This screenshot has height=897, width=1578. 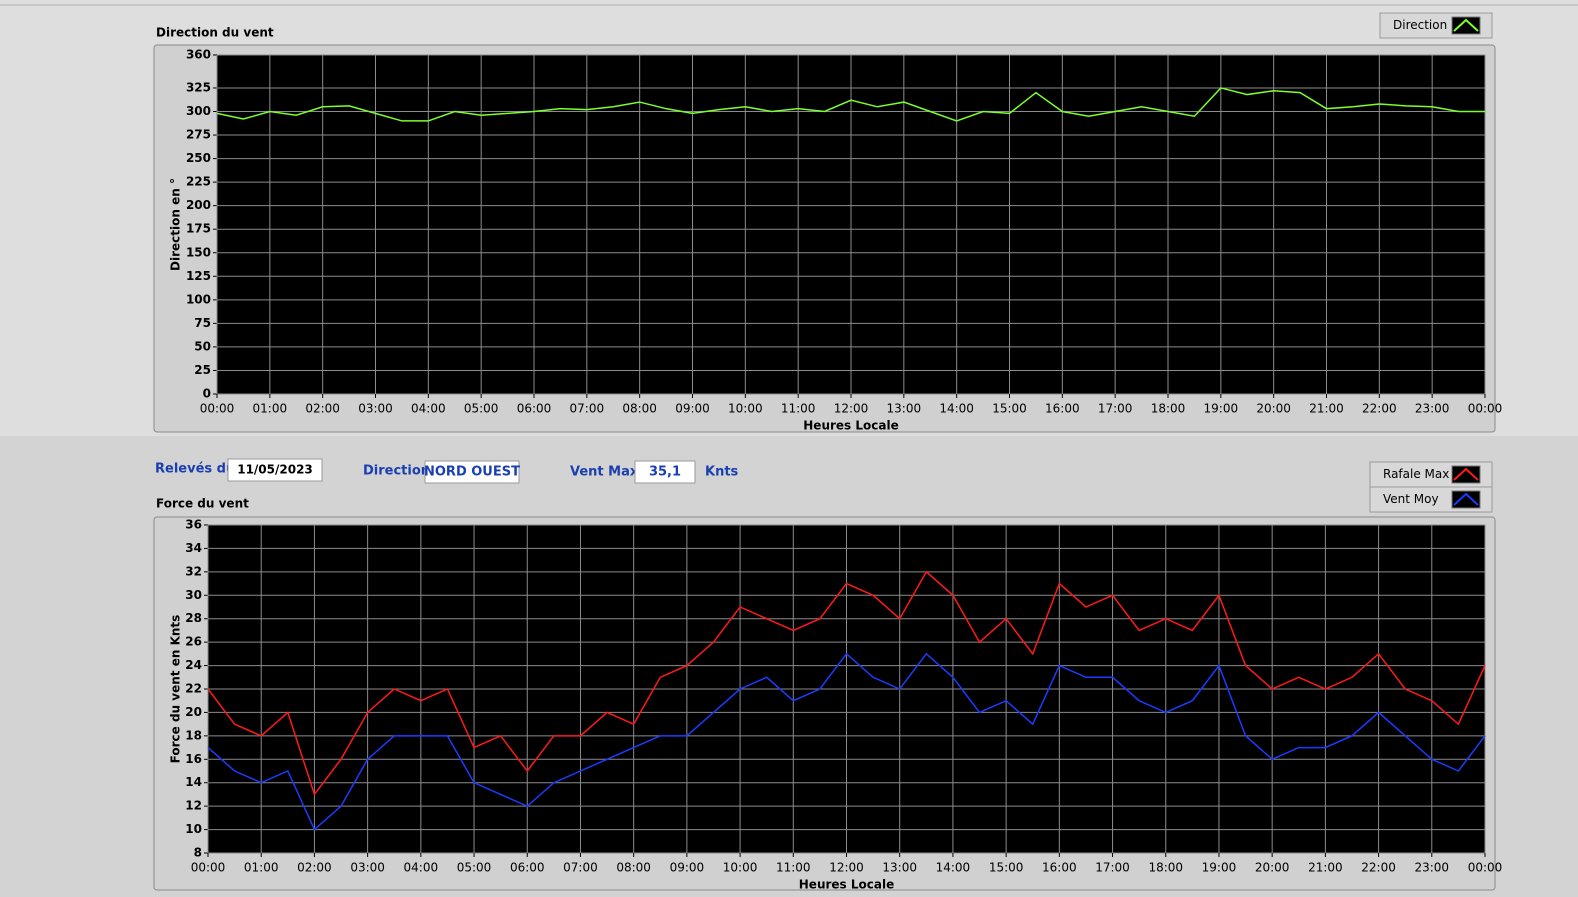 I want to click on y-tick-label: 225, so click(x=198, y=182).